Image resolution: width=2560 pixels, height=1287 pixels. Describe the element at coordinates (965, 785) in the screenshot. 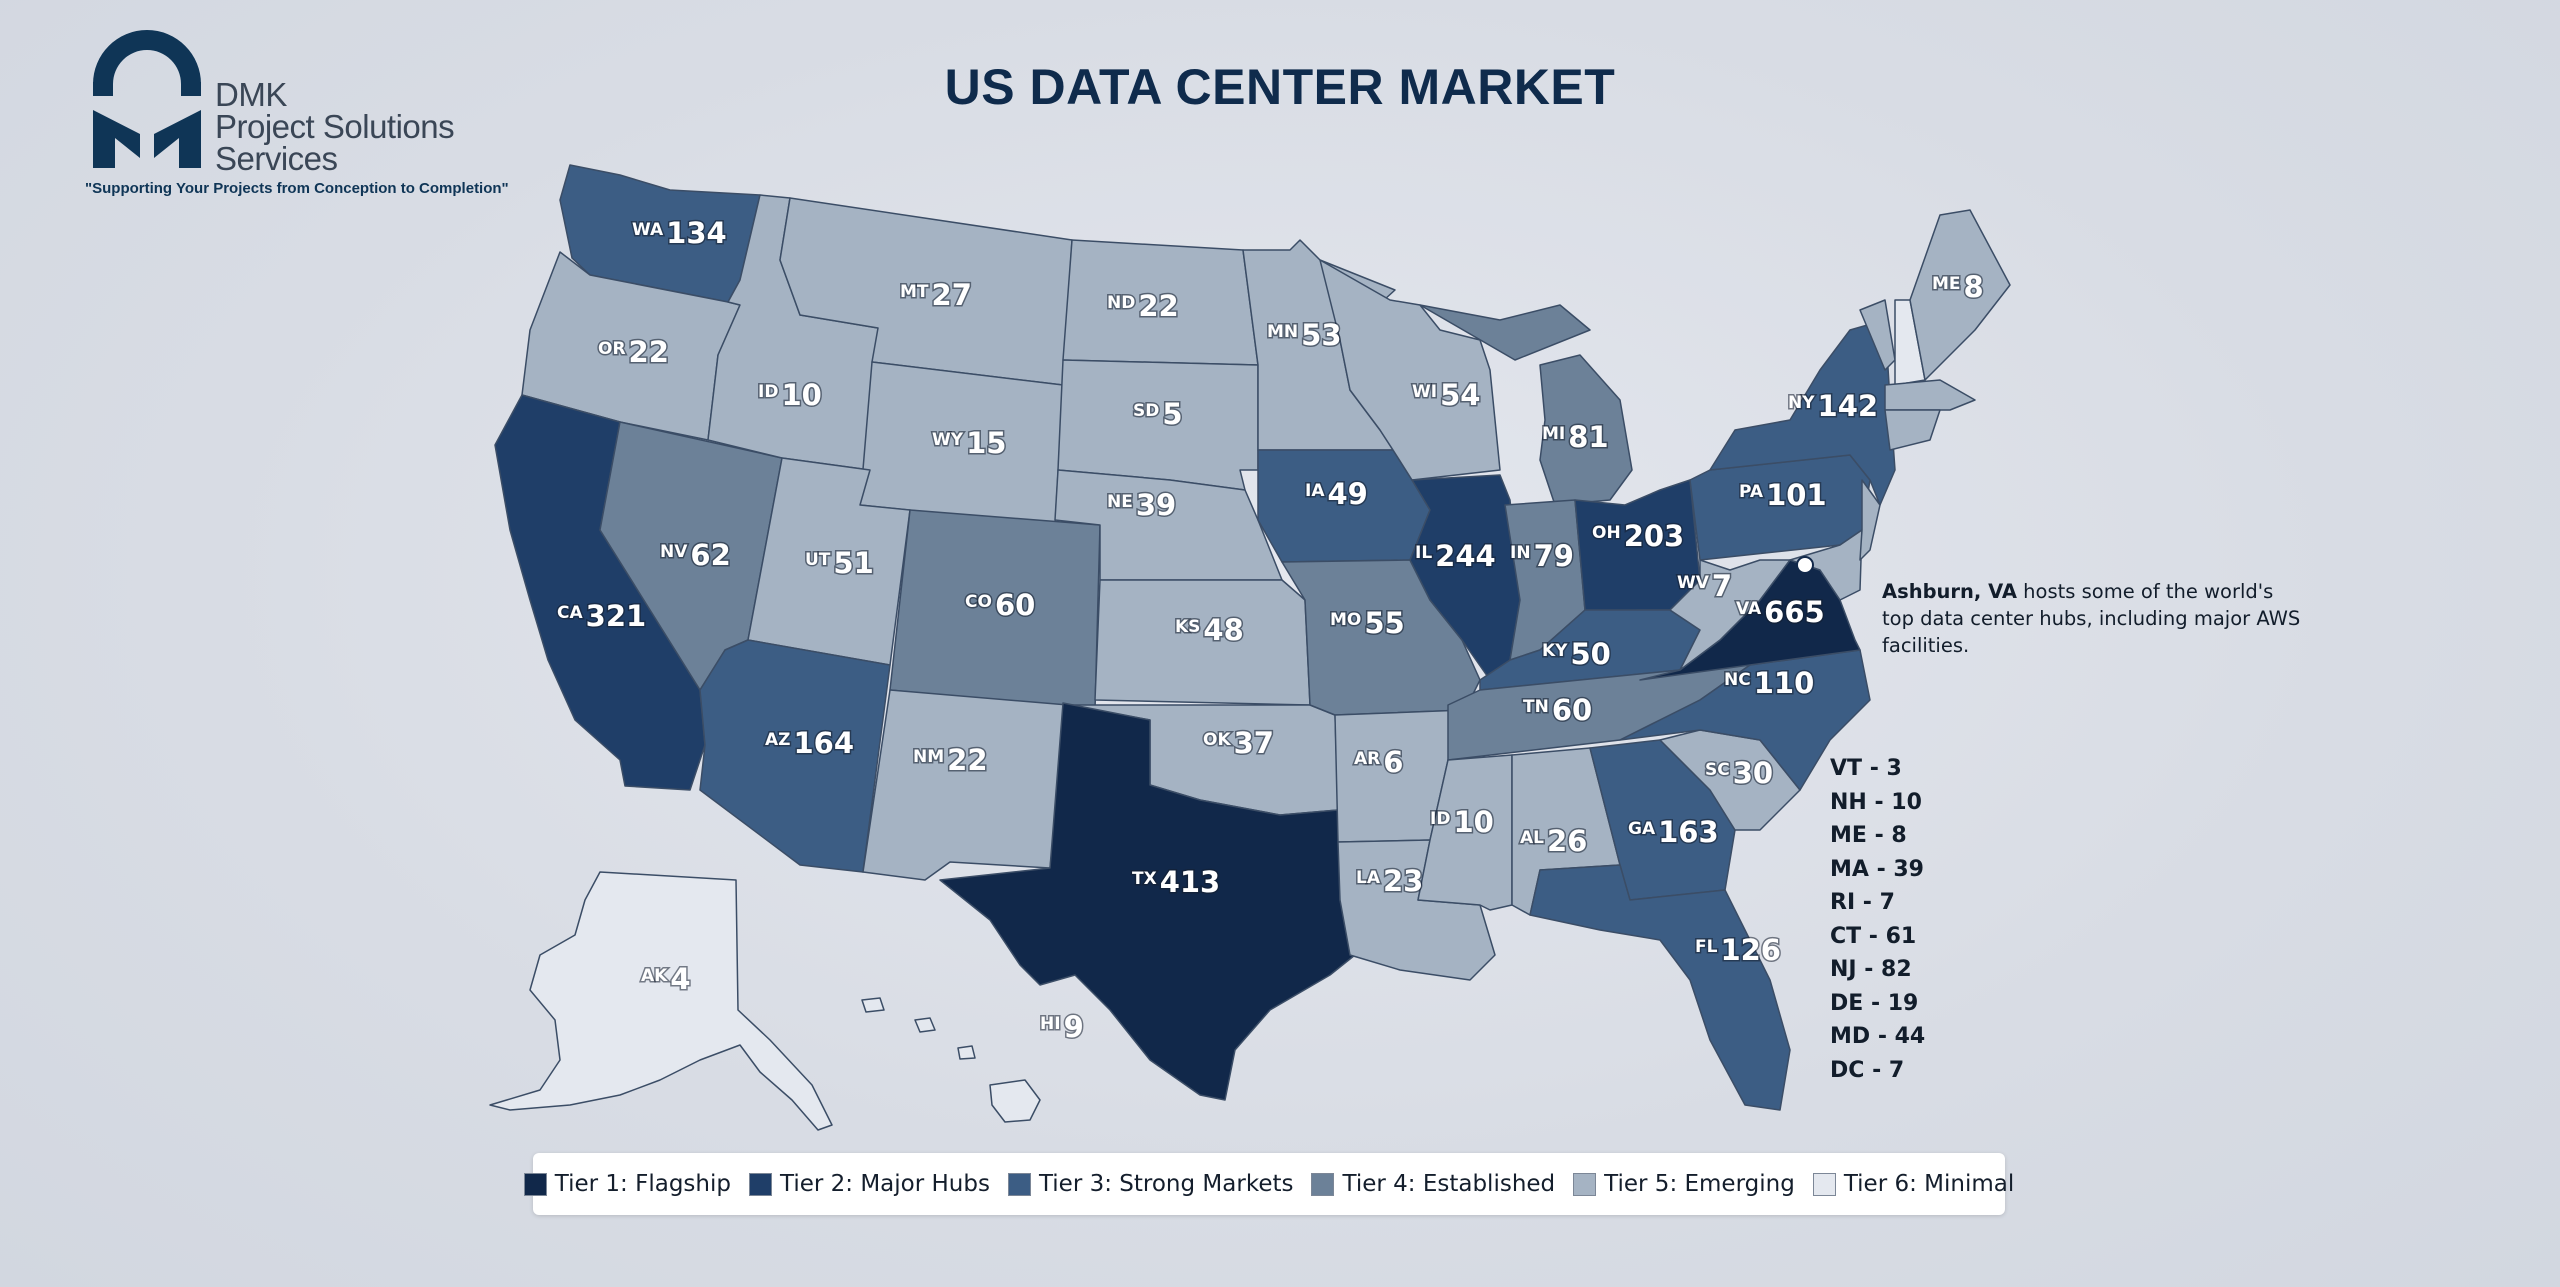

I see `state-NM` at that location.